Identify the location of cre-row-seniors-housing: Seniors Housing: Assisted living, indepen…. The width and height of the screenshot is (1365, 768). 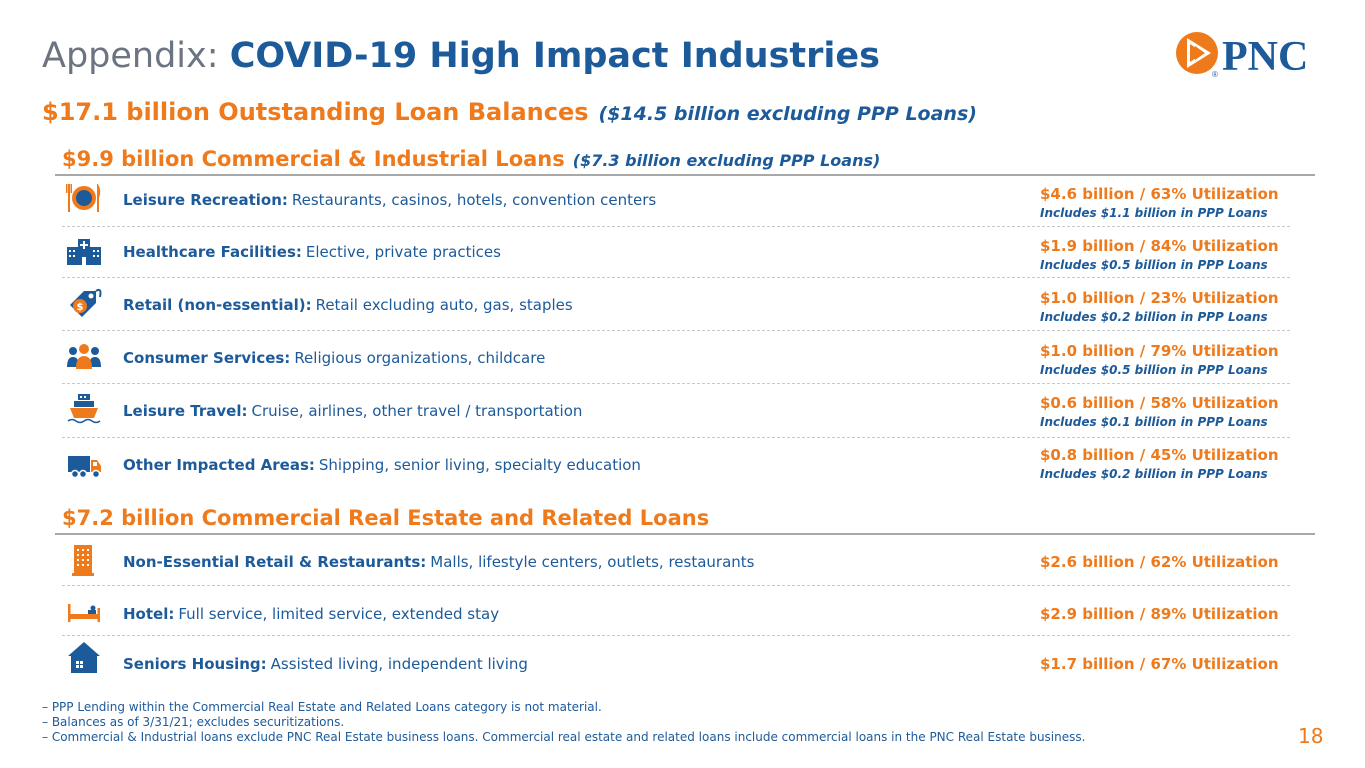
(676, 662).